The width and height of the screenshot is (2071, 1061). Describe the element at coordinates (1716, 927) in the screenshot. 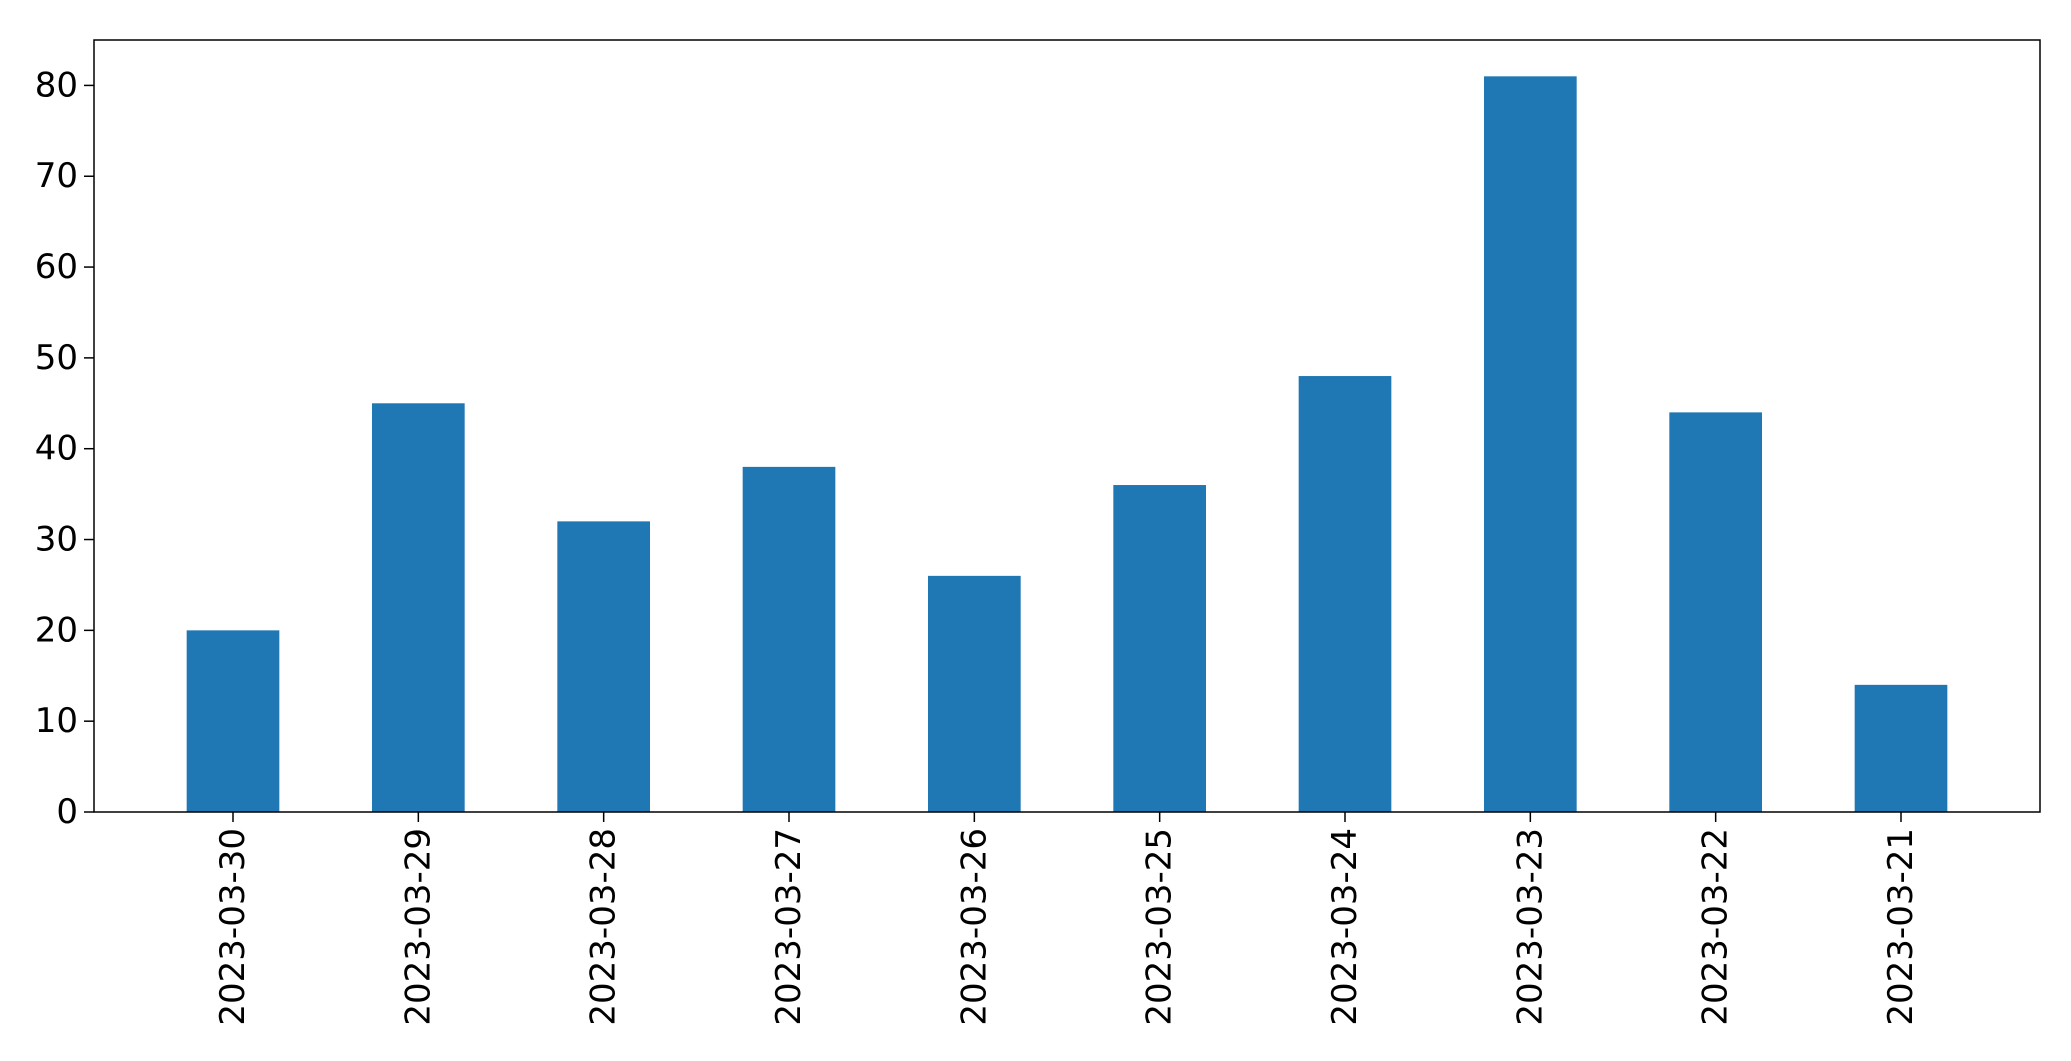

I see `x-tick-label: 2023-03-22` at that location.